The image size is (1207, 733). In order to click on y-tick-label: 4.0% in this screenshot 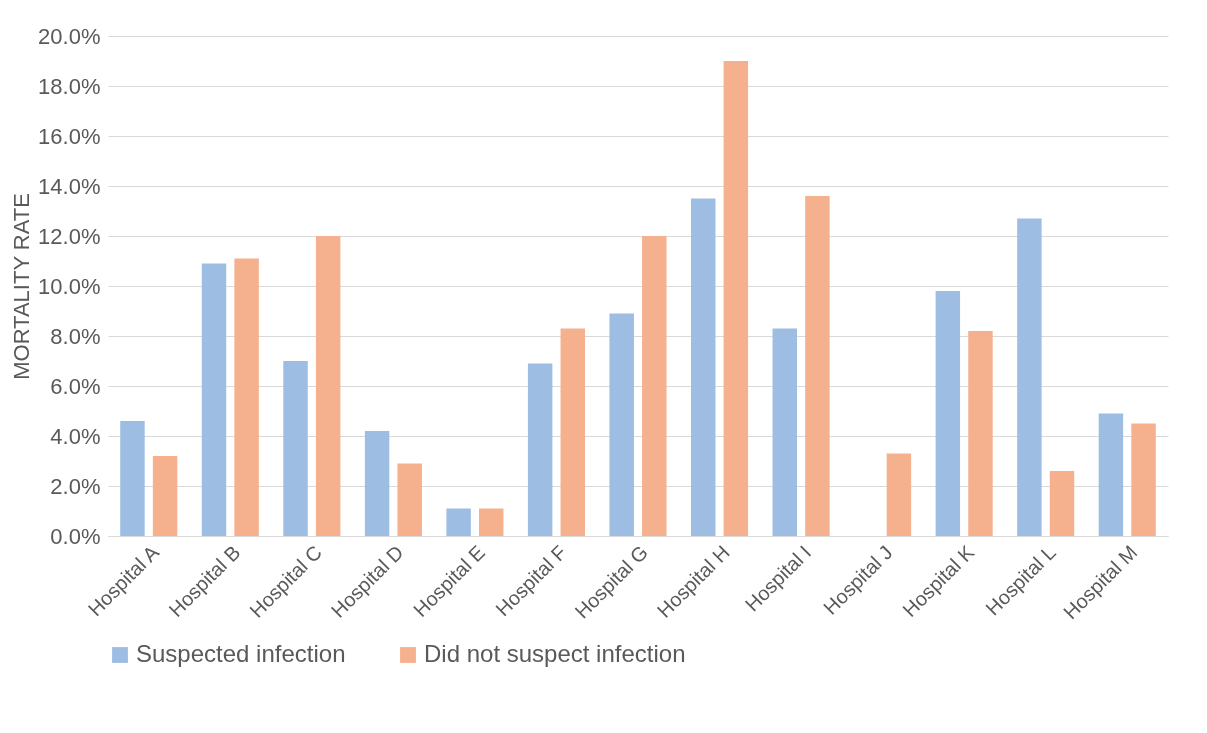, I will do `click(75, 436)`.